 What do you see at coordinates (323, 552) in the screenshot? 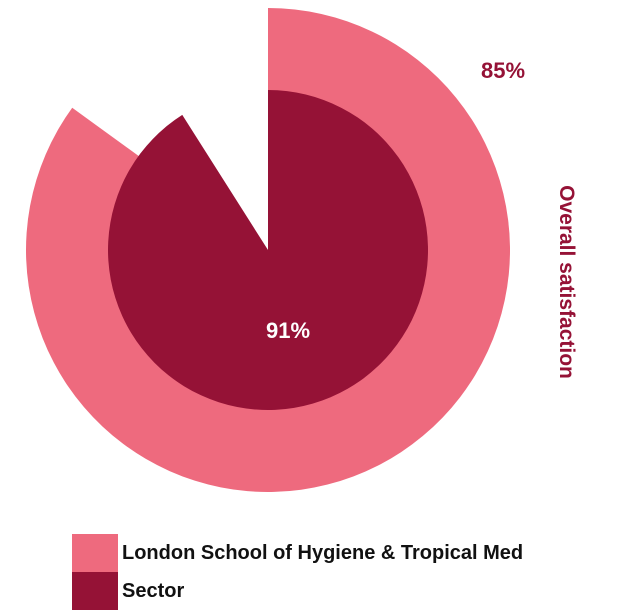
I see `legend-label-lshtm: London School of Hygiene & Tropical Med` at bounding box center [323, 552].